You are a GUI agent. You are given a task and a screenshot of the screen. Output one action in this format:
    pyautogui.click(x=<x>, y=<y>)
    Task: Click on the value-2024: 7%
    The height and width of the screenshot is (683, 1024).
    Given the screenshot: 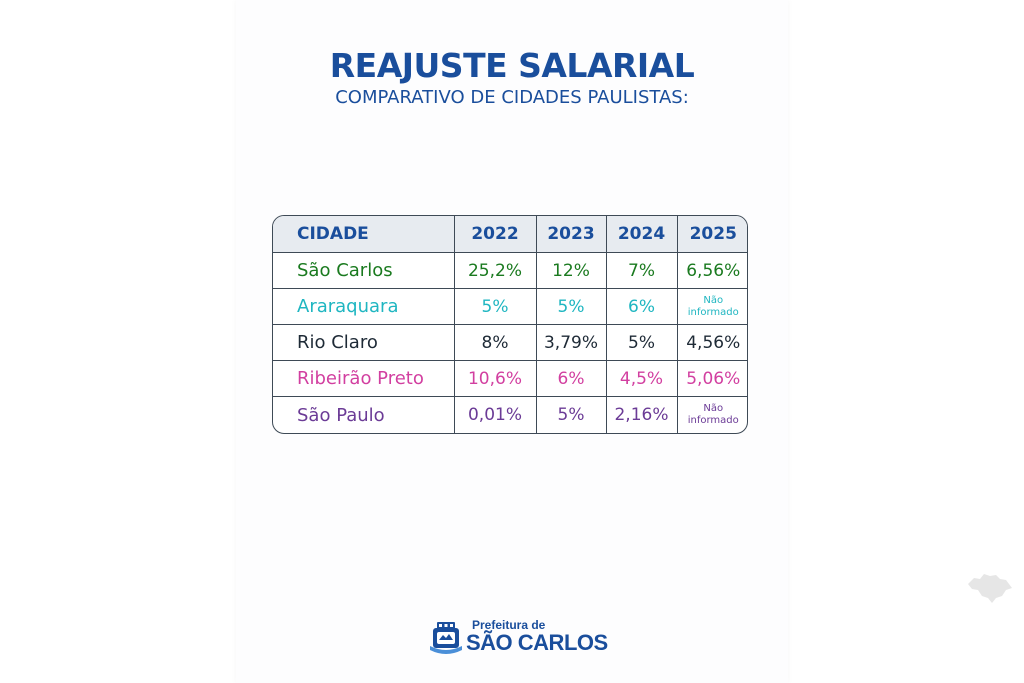 What is the action you would take?
    pyautogui.click(x=641, y=270)
    